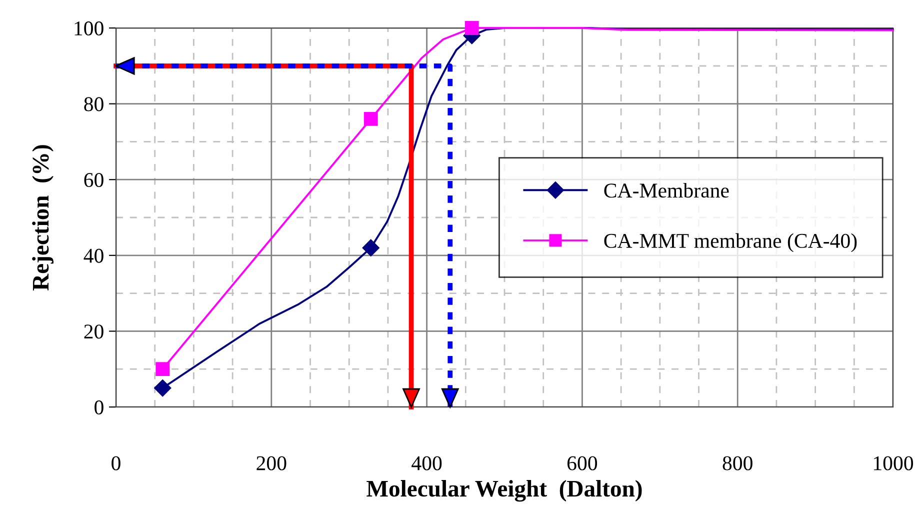 This screenshot has height=523, width=915. I want to click on x-tick-label: 800, so click(737, 463).